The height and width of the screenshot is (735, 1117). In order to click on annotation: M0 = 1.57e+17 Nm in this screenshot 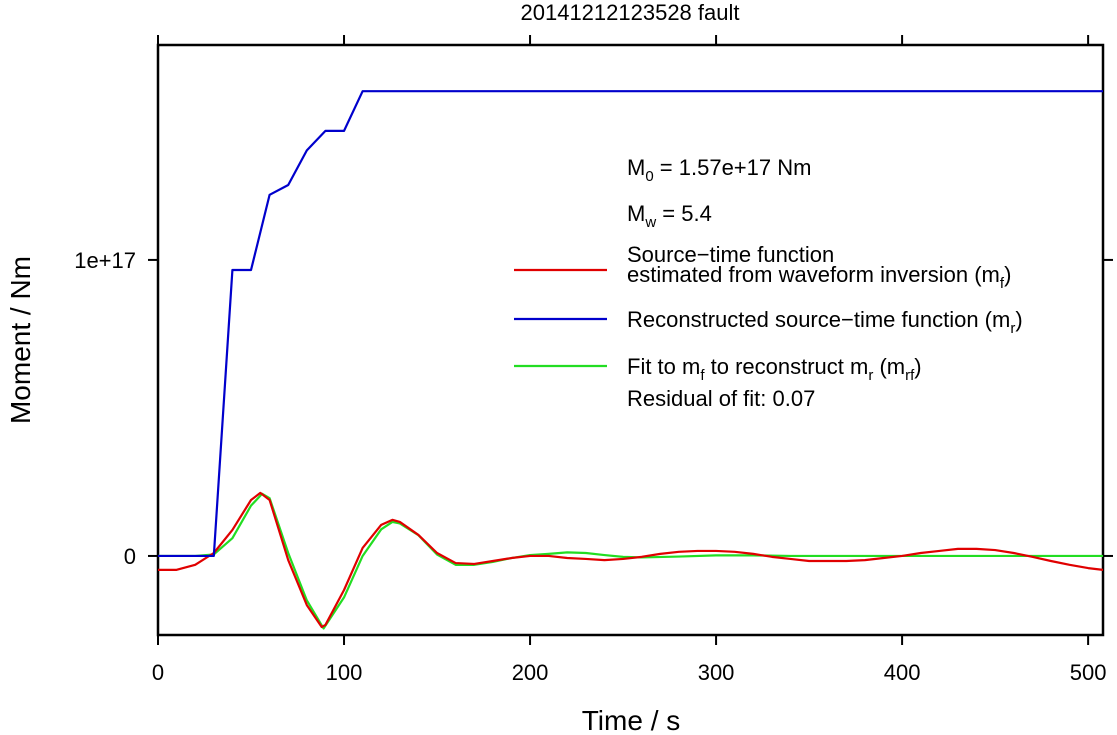, I will do `click(719, 170)`.